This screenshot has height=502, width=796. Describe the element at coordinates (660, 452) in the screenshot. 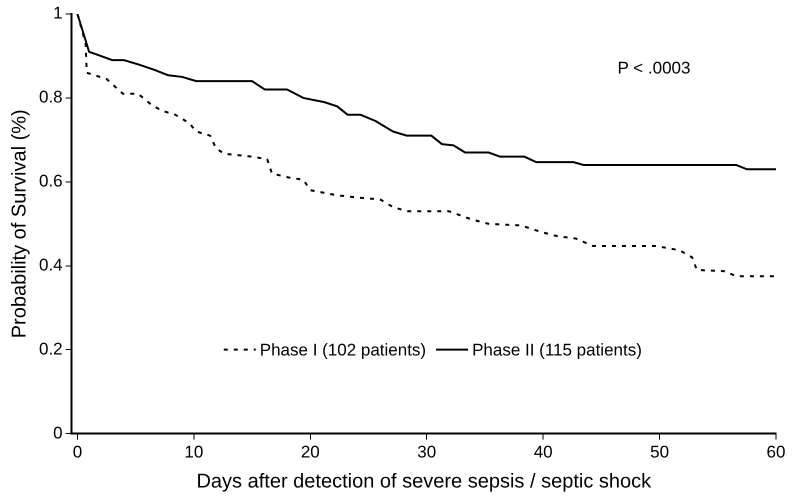

I see `x-tick-label: 50` at that location.